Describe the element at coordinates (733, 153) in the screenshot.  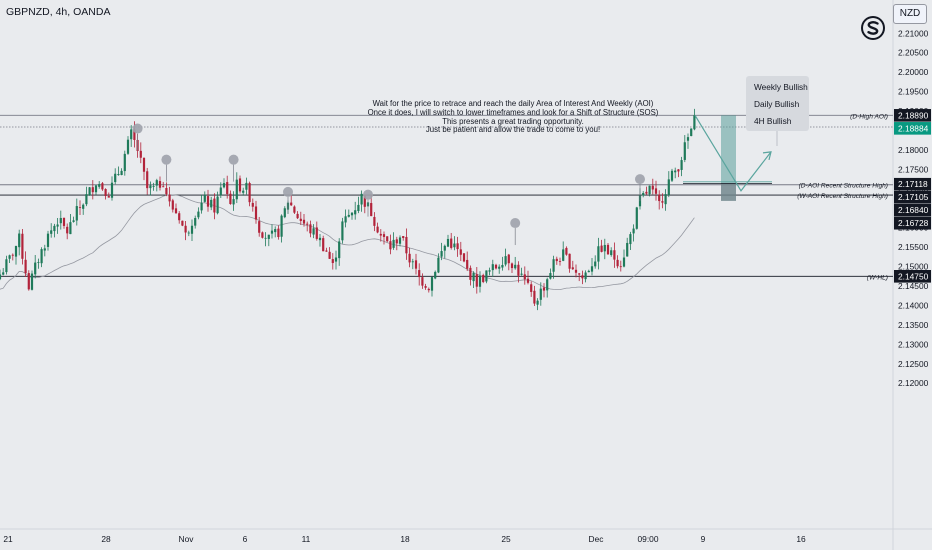
I see `projection-arrow` at that location.